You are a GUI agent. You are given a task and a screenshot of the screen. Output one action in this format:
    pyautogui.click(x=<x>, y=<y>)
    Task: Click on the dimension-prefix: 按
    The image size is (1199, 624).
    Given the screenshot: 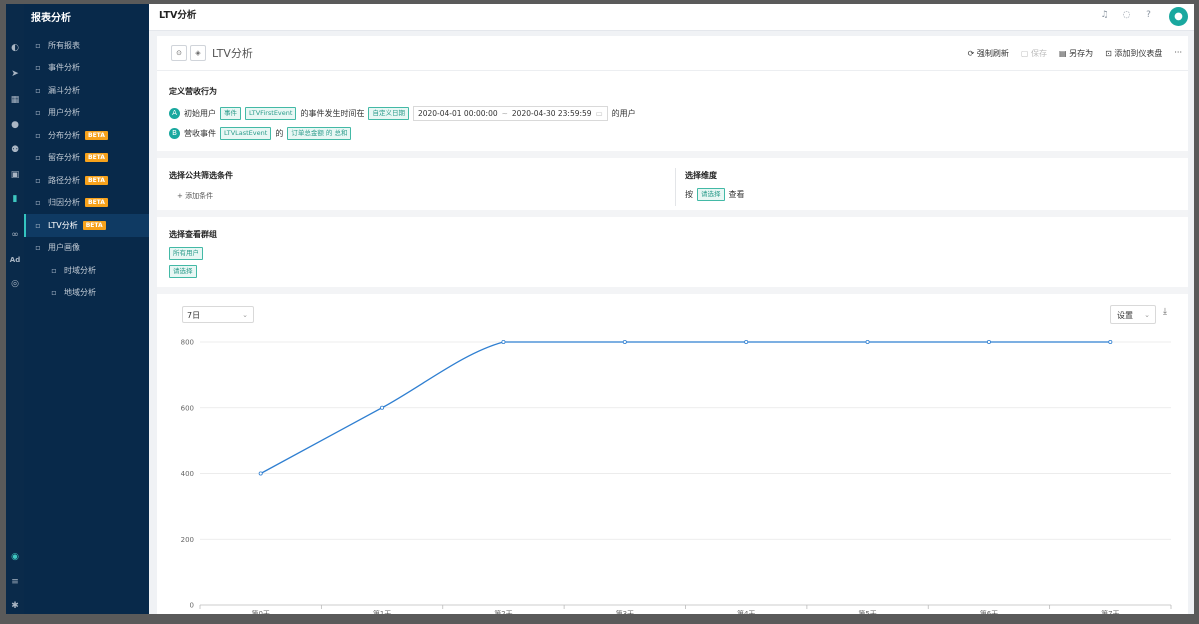 What is the action you would take?
    pyautogui.click(x=689, y=194)
    